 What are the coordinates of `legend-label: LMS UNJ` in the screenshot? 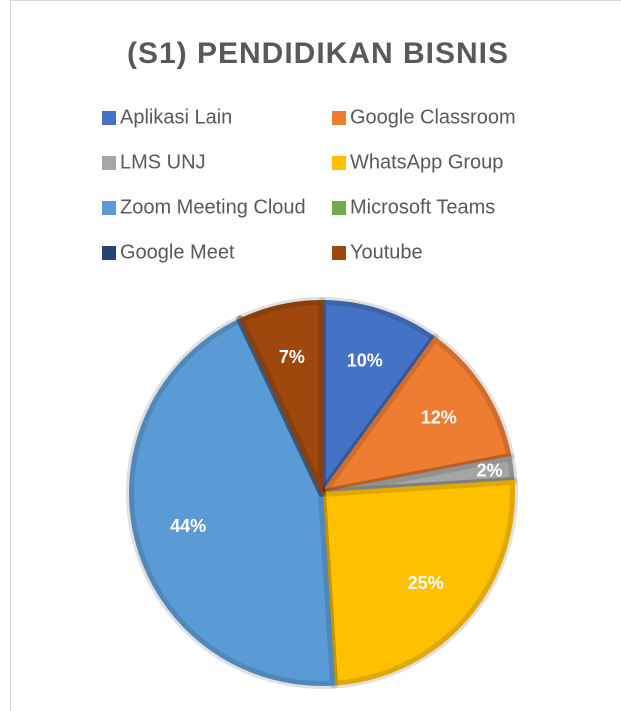 It's located at (163, 162).